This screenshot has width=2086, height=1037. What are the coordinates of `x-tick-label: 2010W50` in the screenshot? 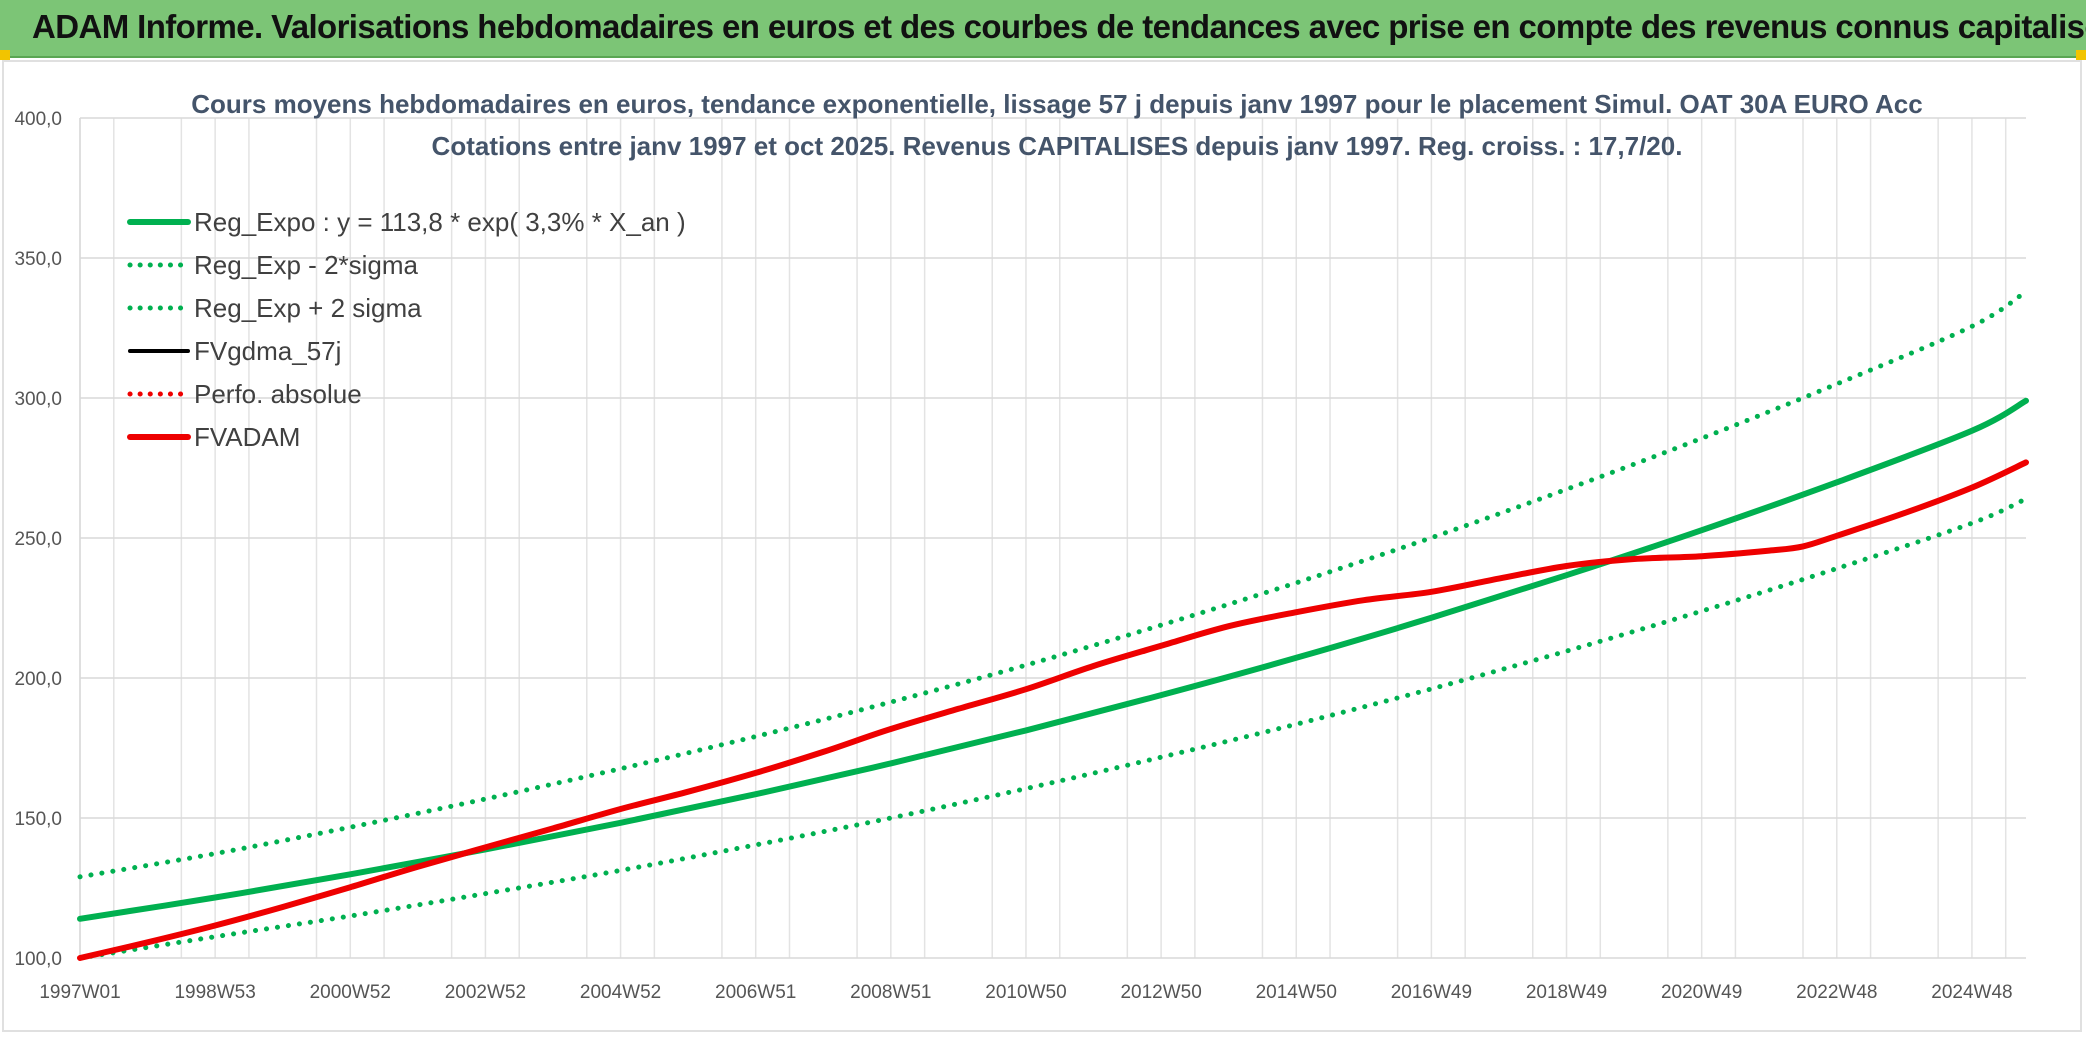 It's located at (1025, 992).